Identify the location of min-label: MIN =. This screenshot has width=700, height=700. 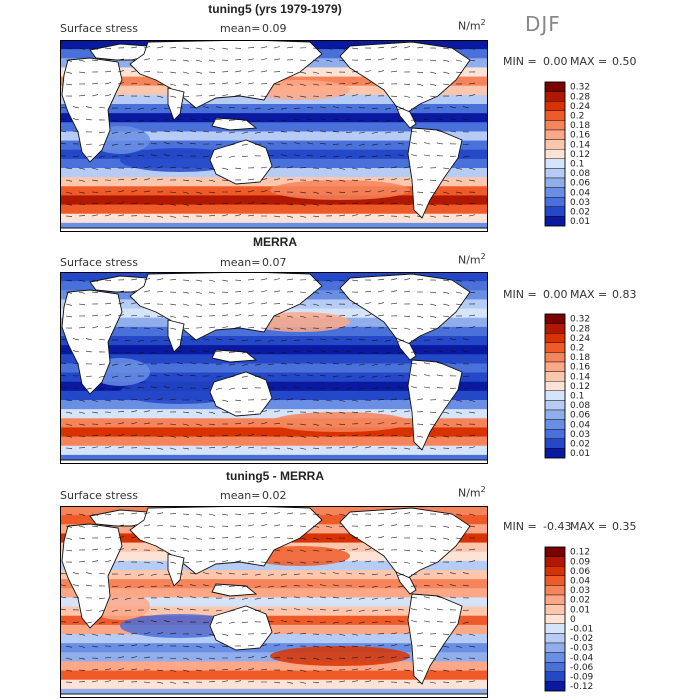
(520, 61).